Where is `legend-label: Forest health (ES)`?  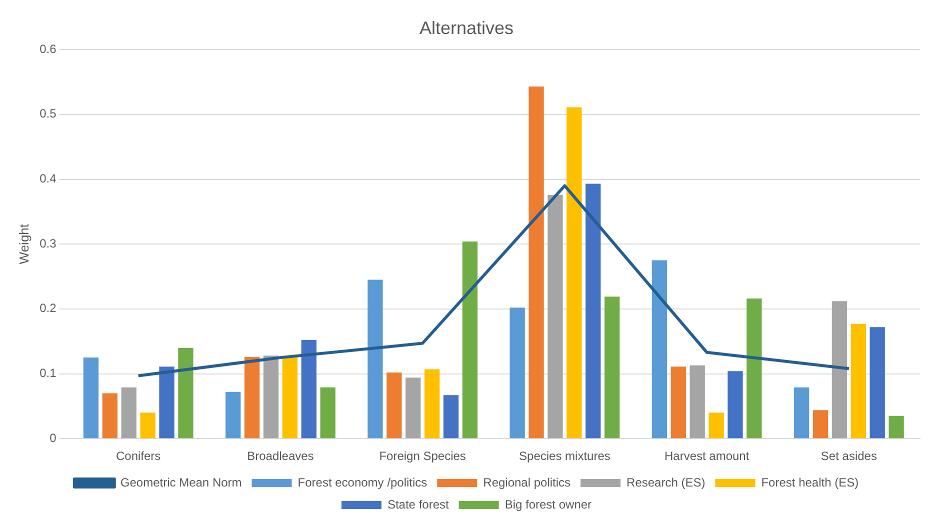 legend-label: Forest health (ES) is located at coordinates (810, 482).